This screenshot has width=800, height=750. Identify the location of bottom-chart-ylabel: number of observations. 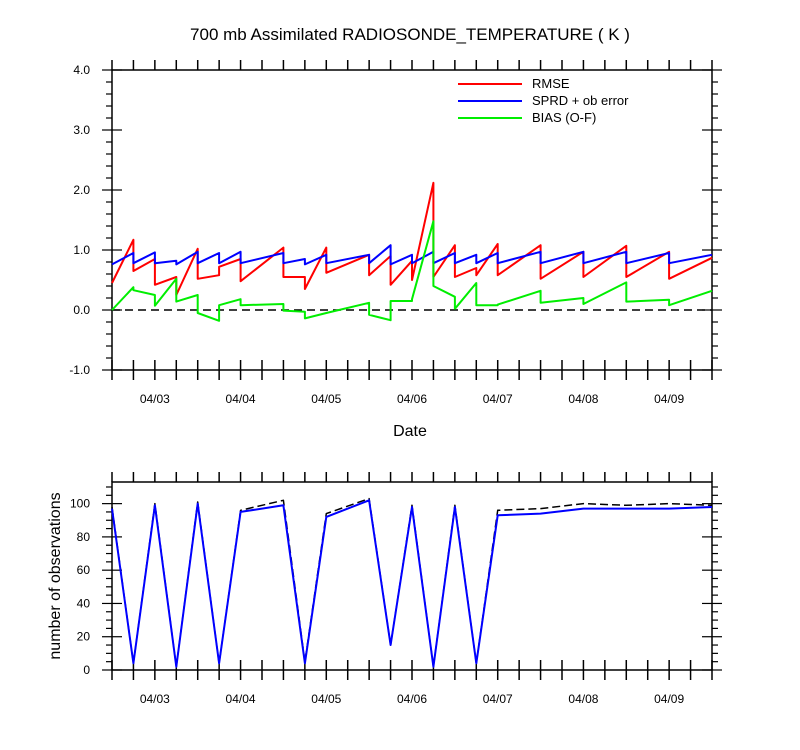
(55, 575).